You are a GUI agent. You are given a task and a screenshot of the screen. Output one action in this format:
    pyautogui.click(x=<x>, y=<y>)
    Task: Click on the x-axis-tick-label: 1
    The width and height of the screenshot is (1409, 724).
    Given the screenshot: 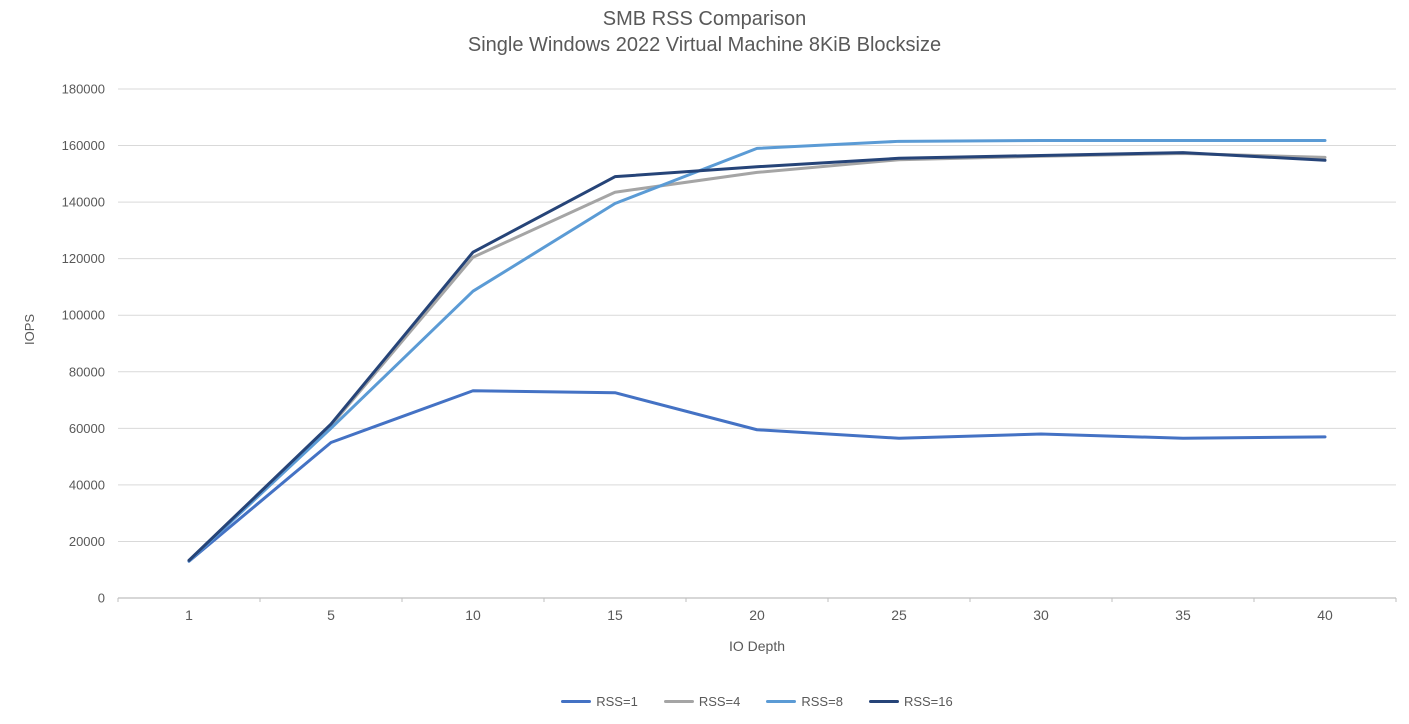 What is the action you would take?
    pyautogui.click(x=189, y=615)
    